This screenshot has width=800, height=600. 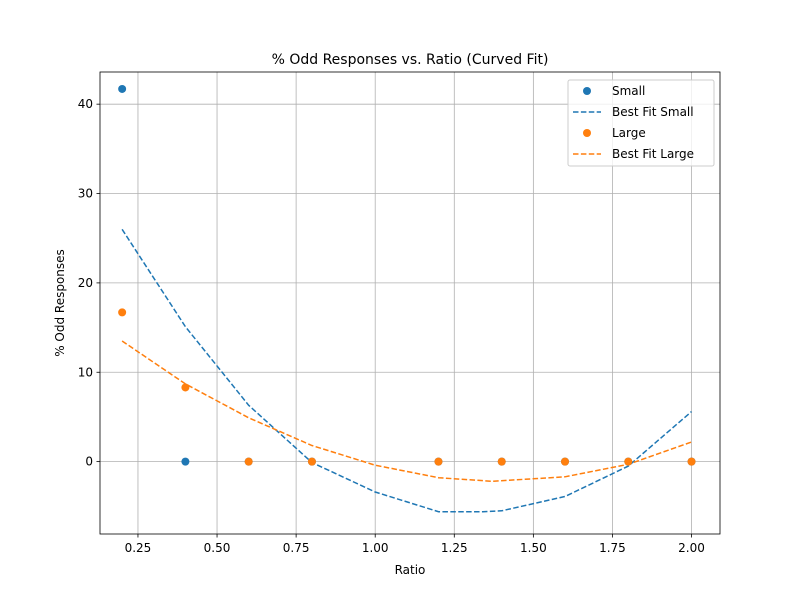 I want to click on y-tick-label: 0, so click(x=89, y=462).